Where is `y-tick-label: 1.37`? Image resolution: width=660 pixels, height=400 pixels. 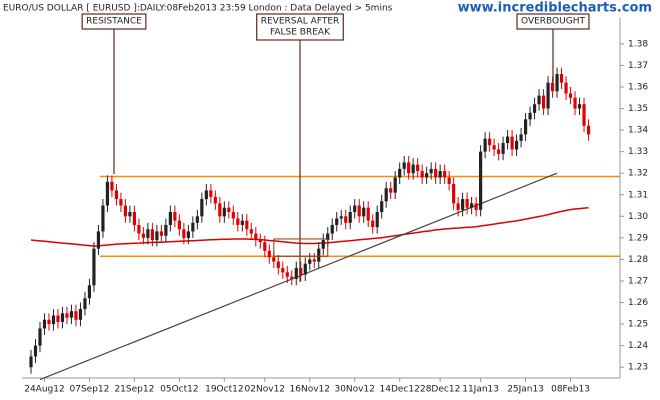 y-tick-label: 1.37 is located at coordinates (638, 66).